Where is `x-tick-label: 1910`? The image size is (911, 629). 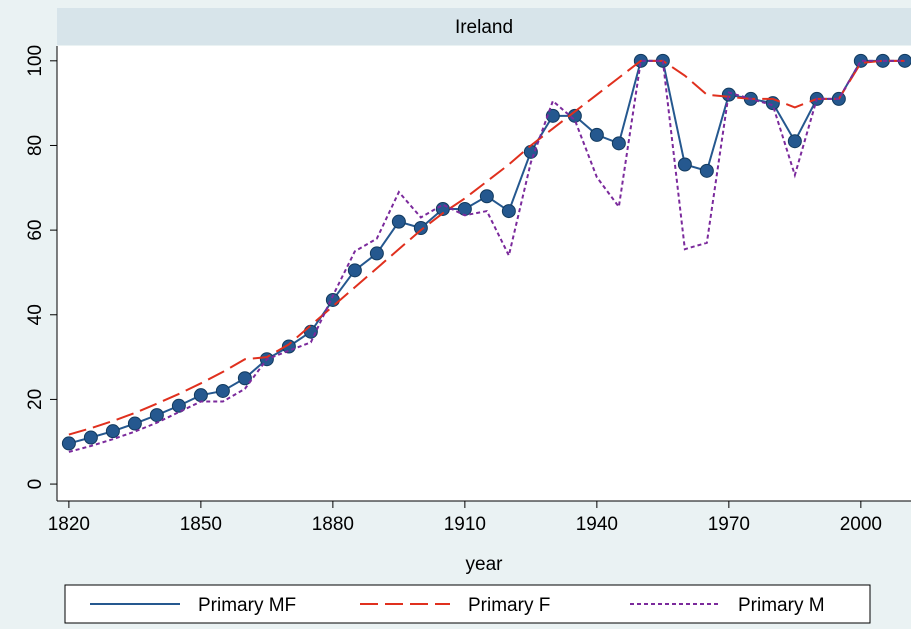 x-tick-label: 1910 is located at coordinates (465, 524).